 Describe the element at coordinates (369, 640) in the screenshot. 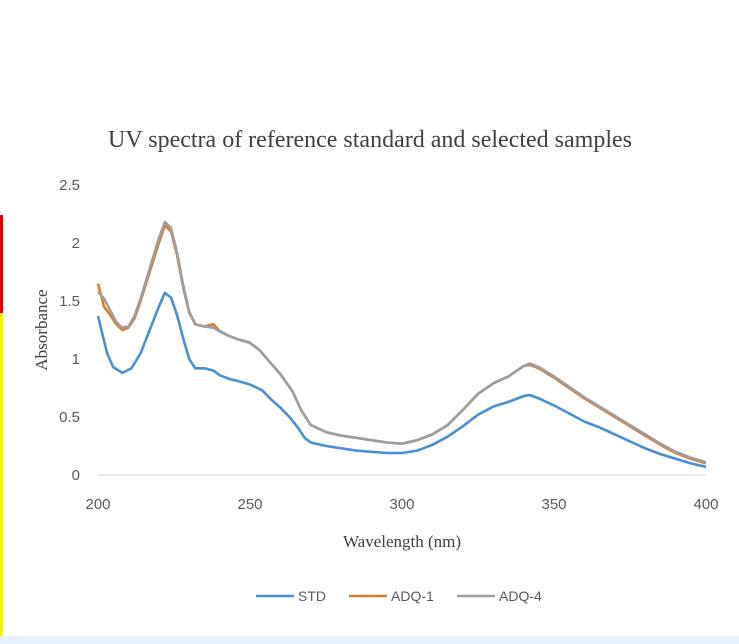

I see `bottom-edge-strip` at that location.